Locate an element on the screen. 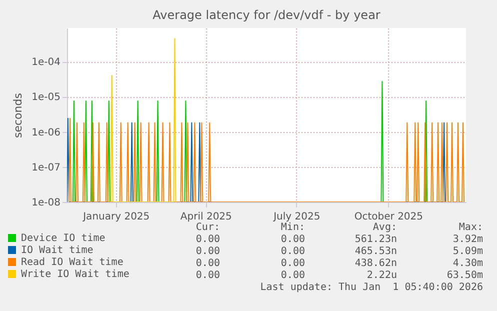  legend-label: Write IO Wait time is located at coordinates (75, 274).